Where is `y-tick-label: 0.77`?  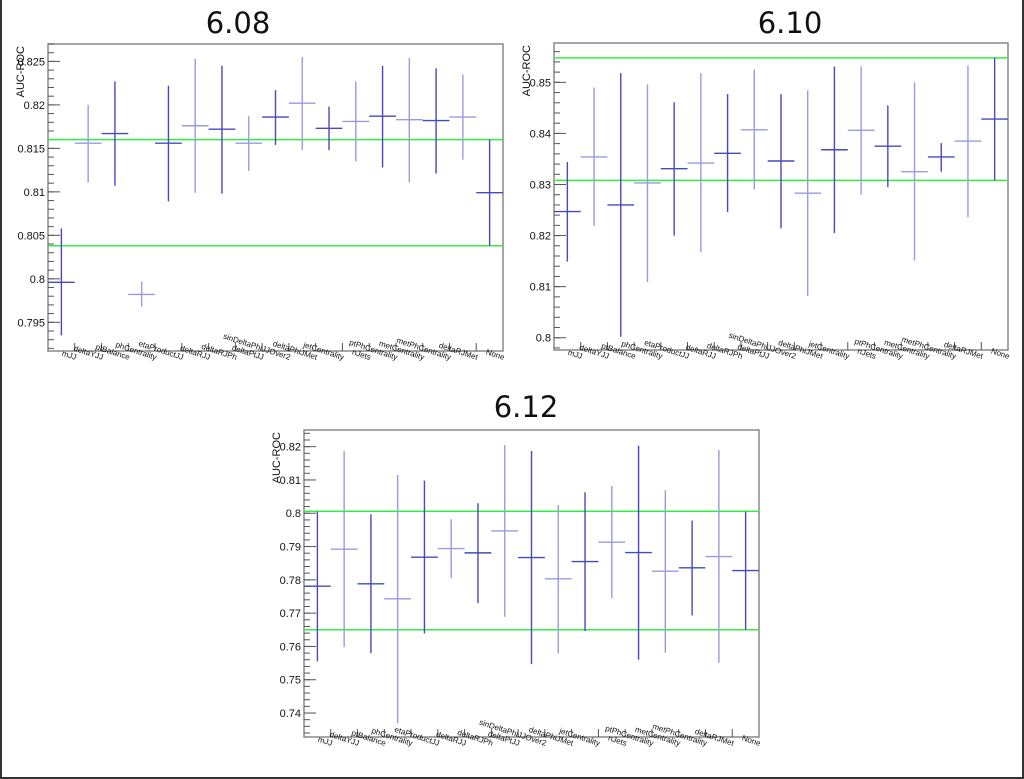
y-tick-label: 0.77 is located at coordinates (290, 614).